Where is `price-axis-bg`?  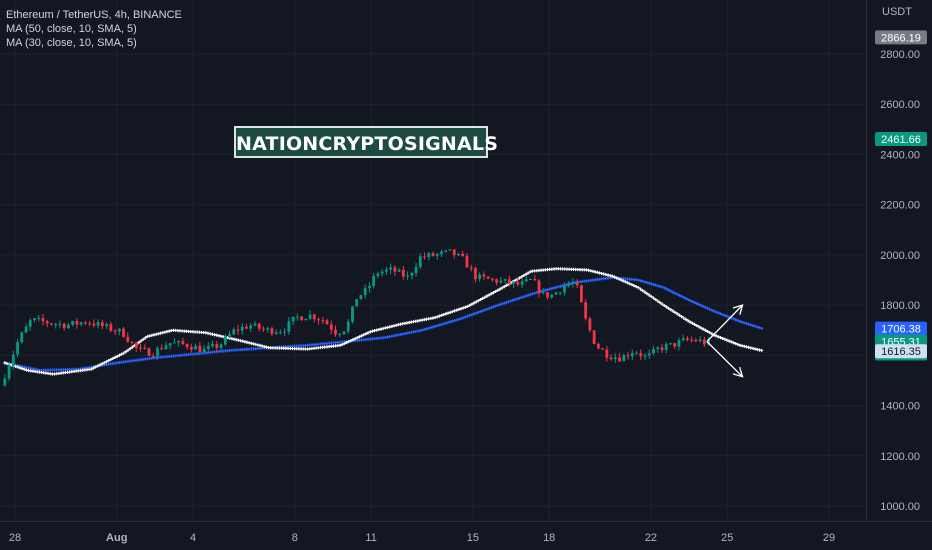
price-axis-bg is located at coordinates (899, 275).